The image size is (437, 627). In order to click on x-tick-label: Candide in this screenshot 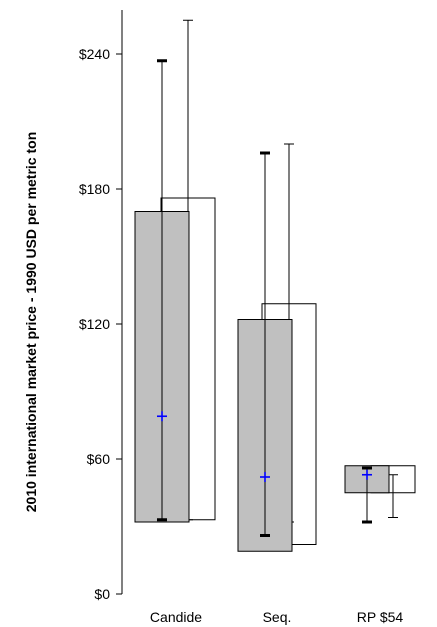, I will do `click(176, 617)`.